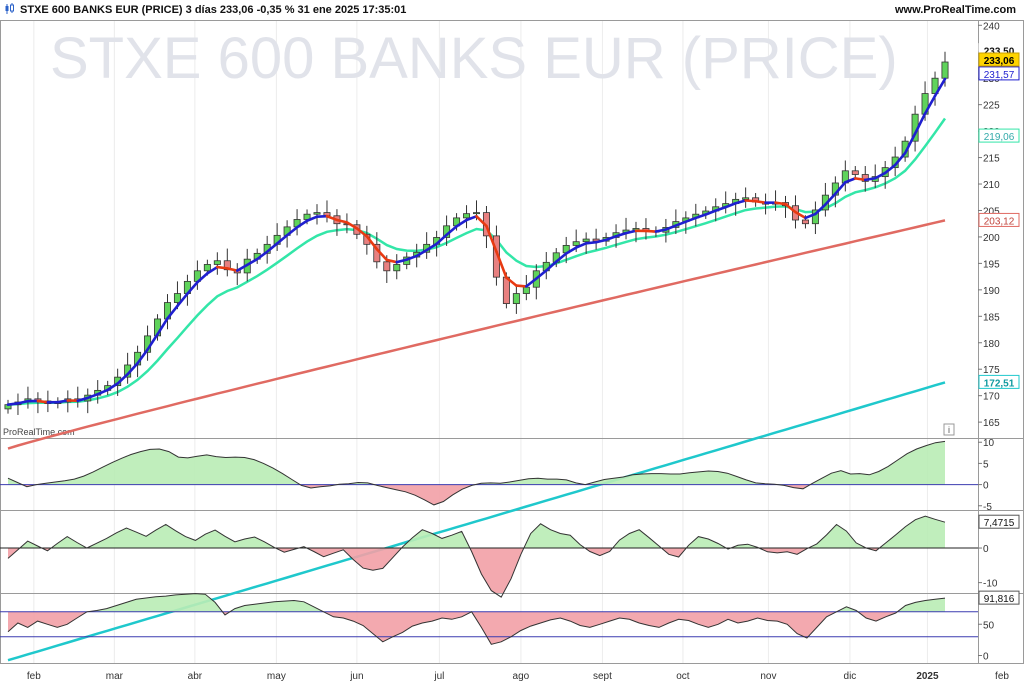 The image size is (1024, 683). I want to click on month-tick-label: feb, so click(1002, 676).